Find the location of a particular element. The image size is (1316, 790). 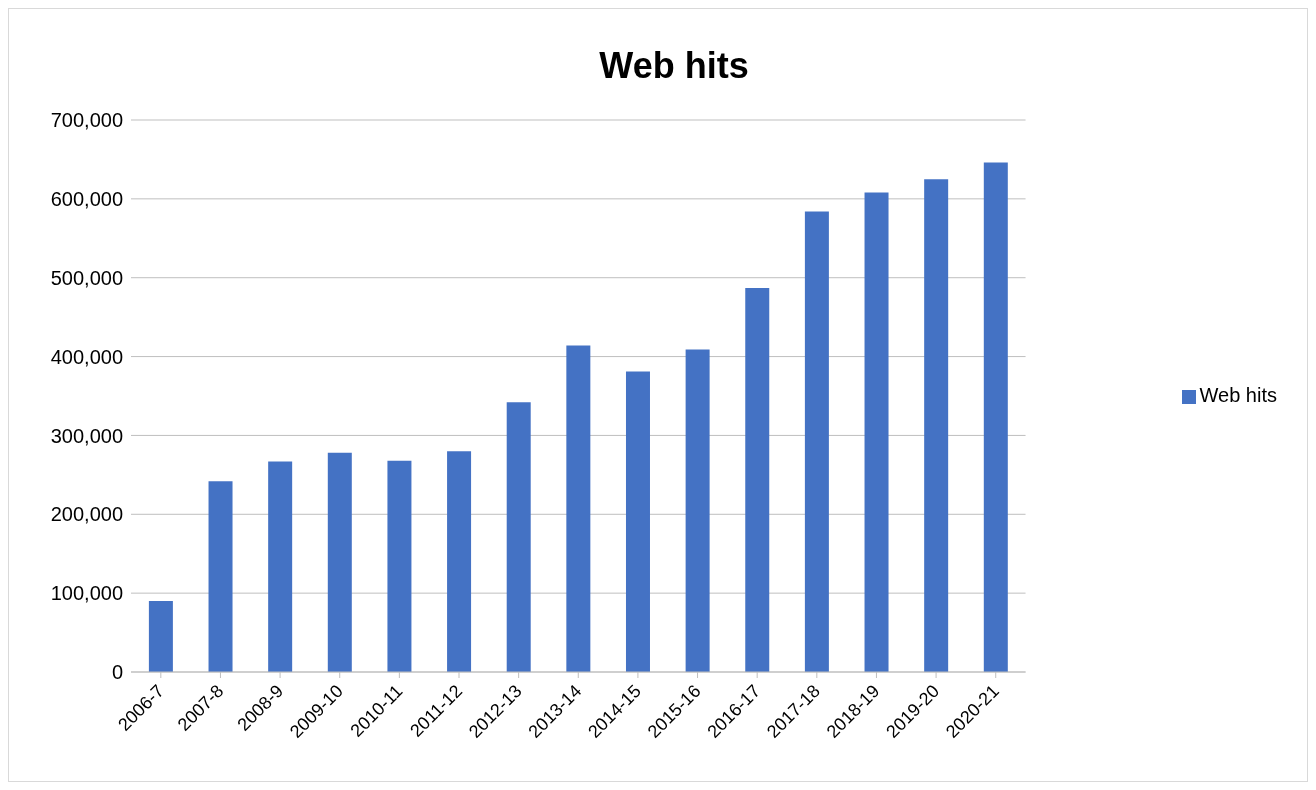

chart-title: Web hits is located at coordinates (674, 66).